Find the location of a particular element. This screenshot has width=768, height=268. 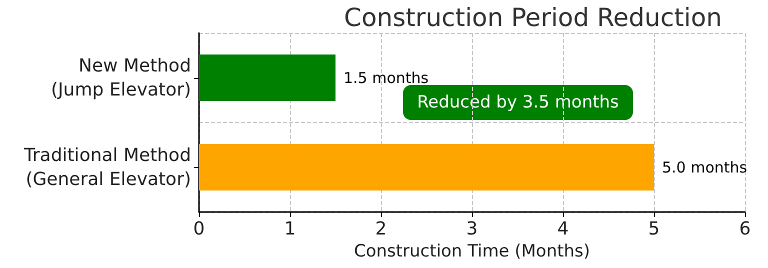

x-tick-label: 3 is located at coordinates (472, 229).